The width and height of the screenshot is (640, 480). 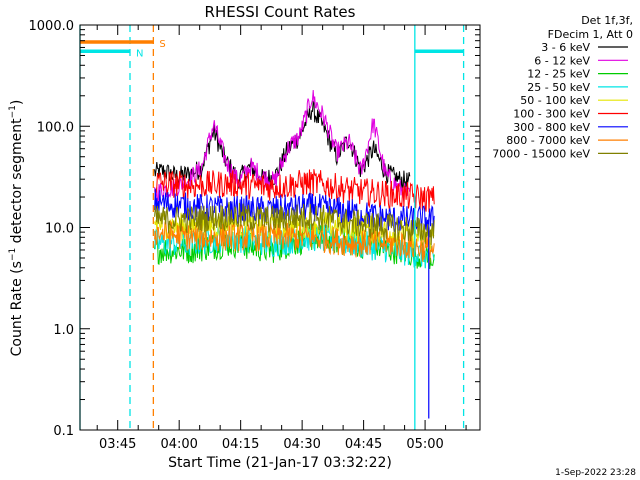 I want to click on y-tick-label-5: 1000.0, so click(x=52, y=26).